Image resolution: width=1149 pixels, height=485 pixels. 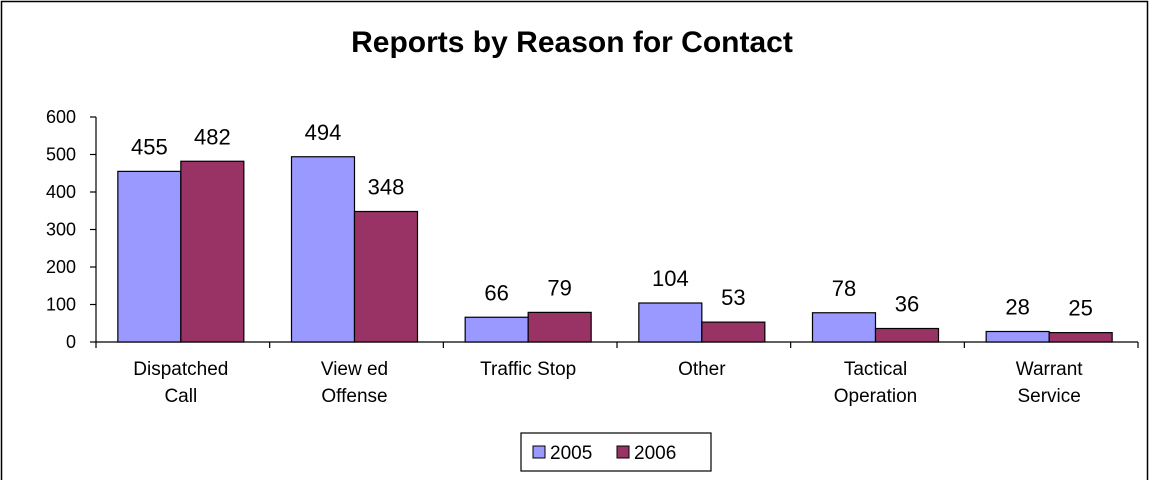 What do you see at coordinates (1080, 308) in the screenshot?
I see `data-label-2006: 25` at bounding box center [1080, 308].